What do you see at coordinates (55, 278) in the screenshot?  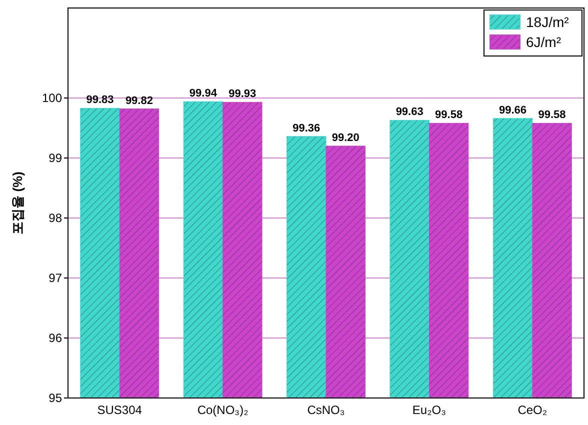 I see `y-tick-label: 97` at bounding box center [55, 278].